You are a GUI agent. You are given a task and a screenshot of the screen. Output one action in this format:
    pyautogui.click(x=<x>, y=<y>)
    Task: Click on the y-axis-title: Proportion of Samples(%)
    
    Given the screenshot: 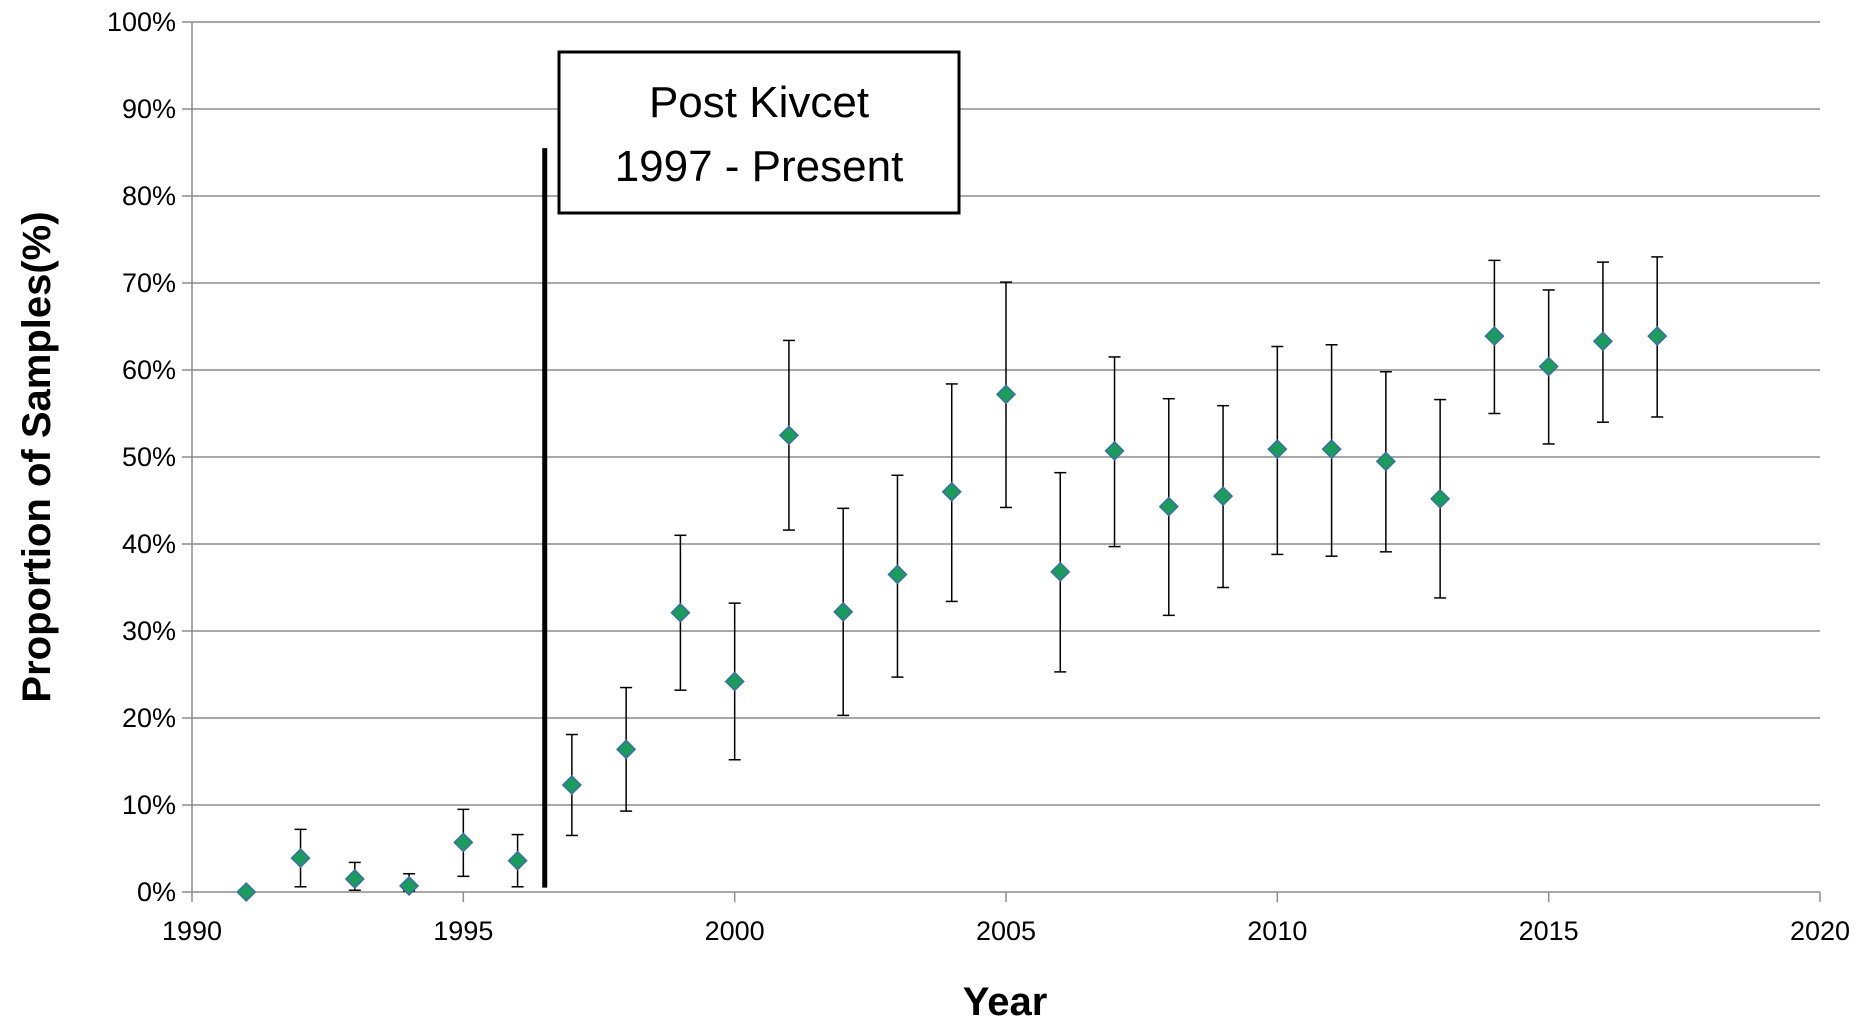 What is the action you would take?
    pyautogui.click(x=37, y=456)
    